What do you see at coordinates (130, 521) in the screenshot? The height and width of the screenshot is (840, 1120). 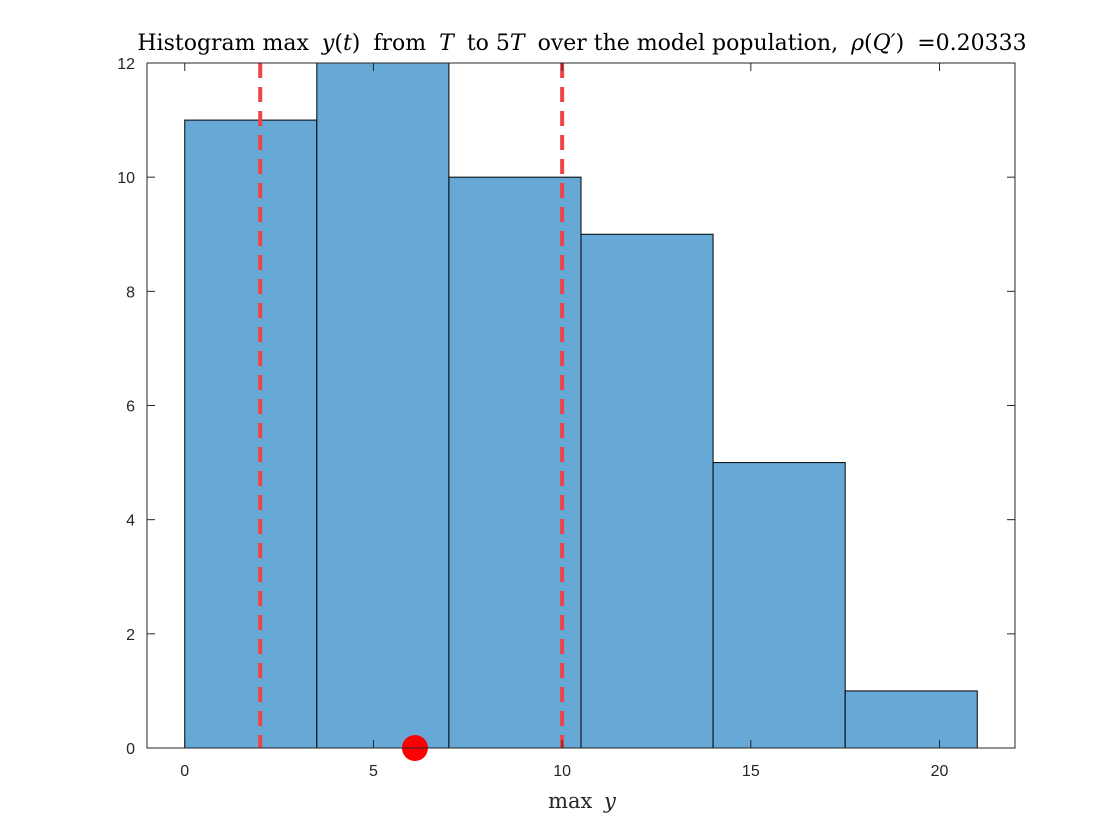 I see `y-tick-label-4: 4` at bounding box center [130, 521].